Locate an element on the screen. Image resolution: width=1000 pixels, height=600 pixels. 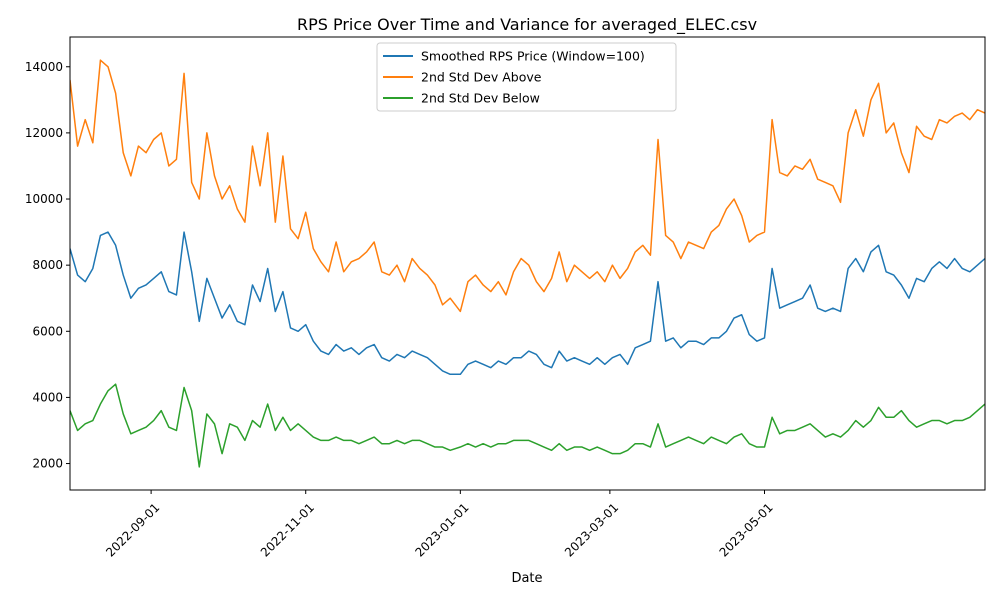
legend-label-1: Smoothed RPS Price (Window=100) is located at coordinates (533, 56).